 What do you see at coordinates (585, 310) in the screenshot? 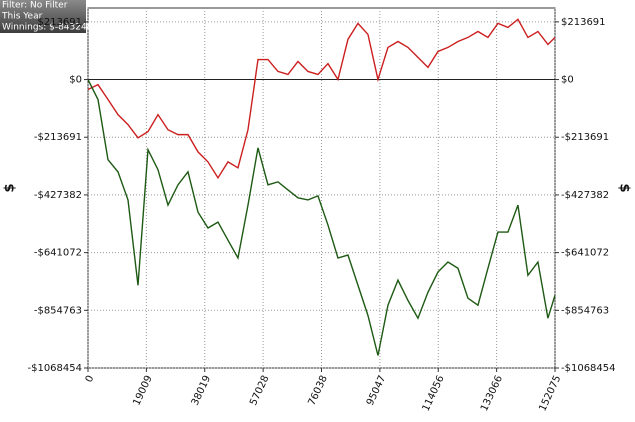
I see `y-tick-label-right: -$854763` at bounding box center [585, 310].